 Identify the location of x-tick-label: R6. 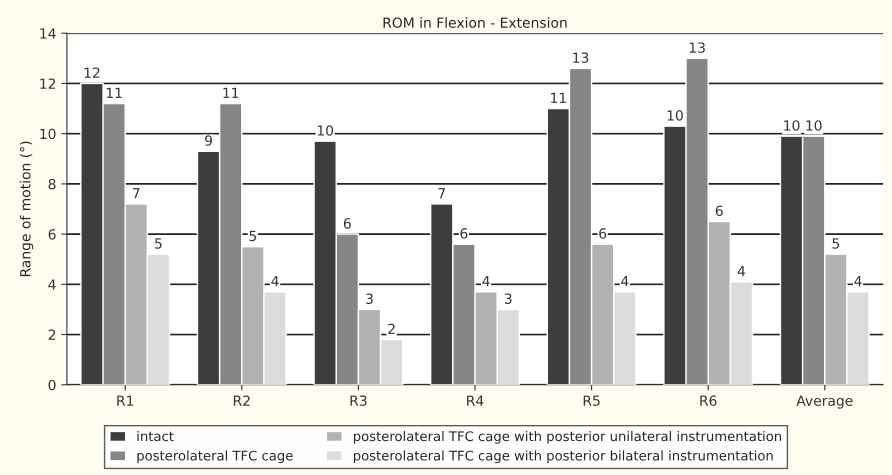
(708, 400).